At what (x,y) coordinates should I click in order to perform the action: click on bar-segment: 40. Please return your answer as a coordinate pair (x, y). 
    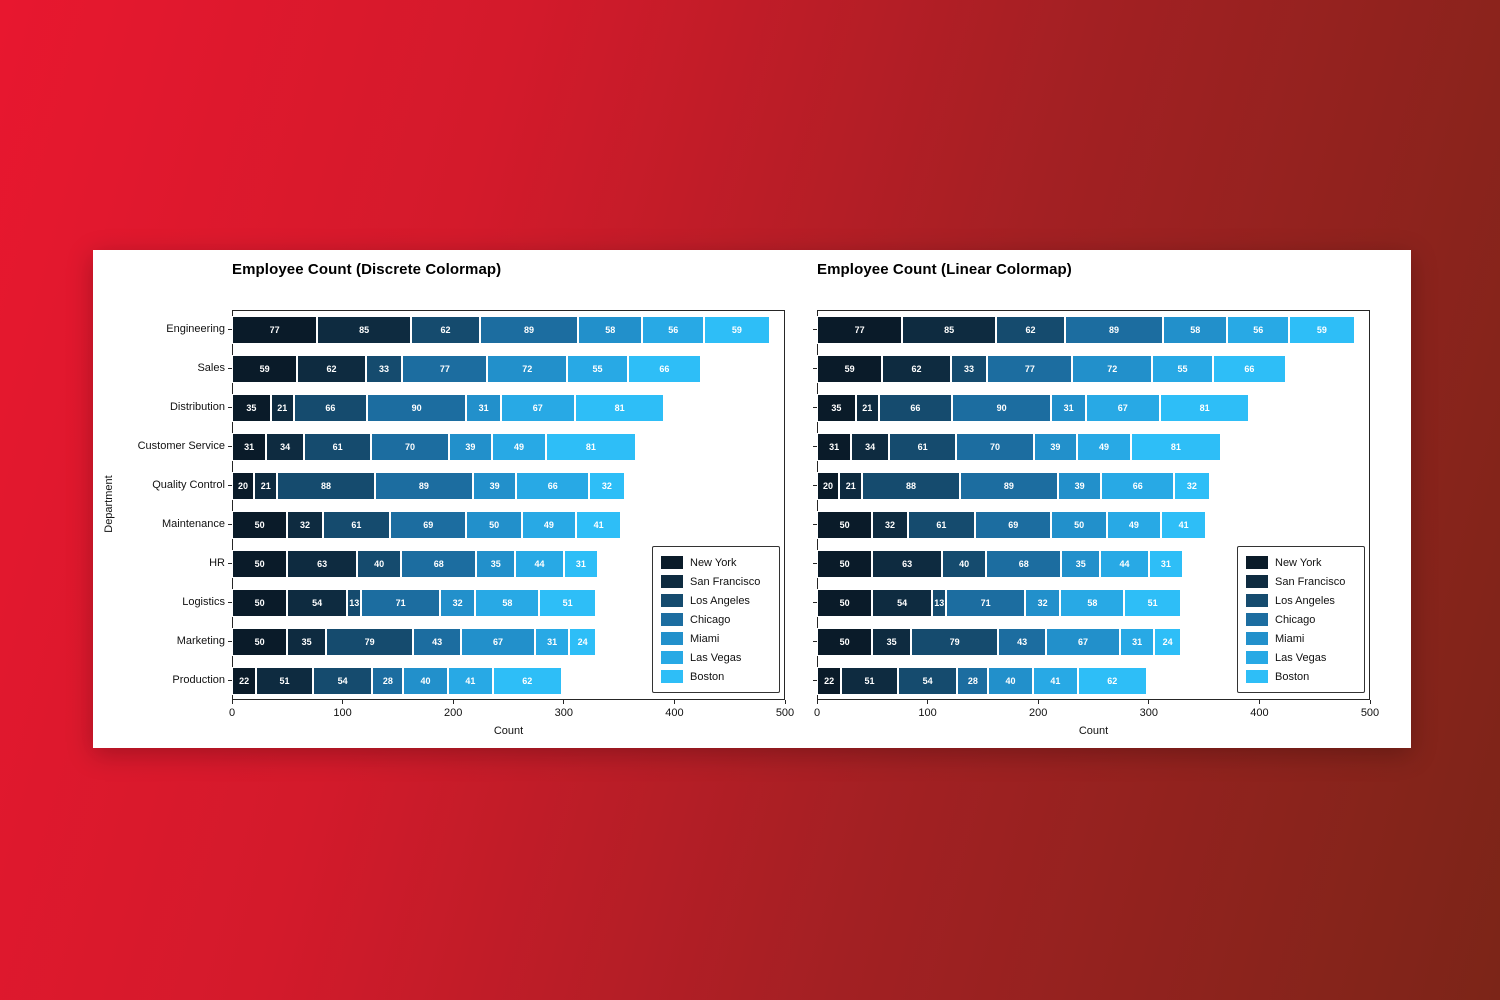
    Looking at the image, I should click on (964, 563).